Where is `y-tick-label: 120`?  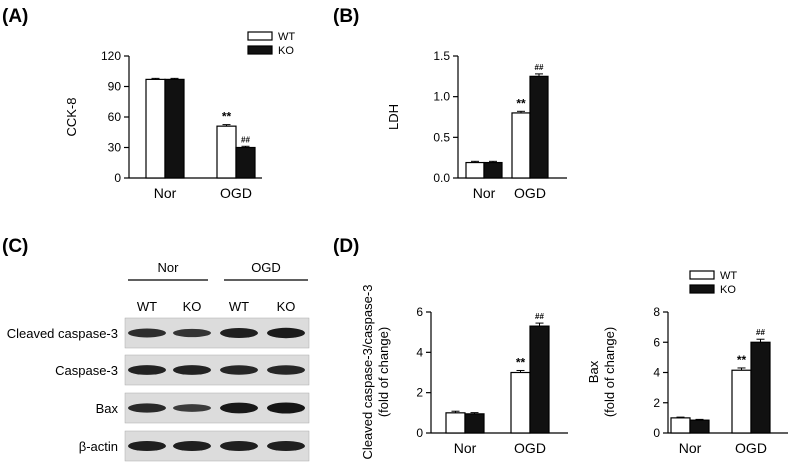
y-tick-label: 120 is located at coordinates (111, 56).